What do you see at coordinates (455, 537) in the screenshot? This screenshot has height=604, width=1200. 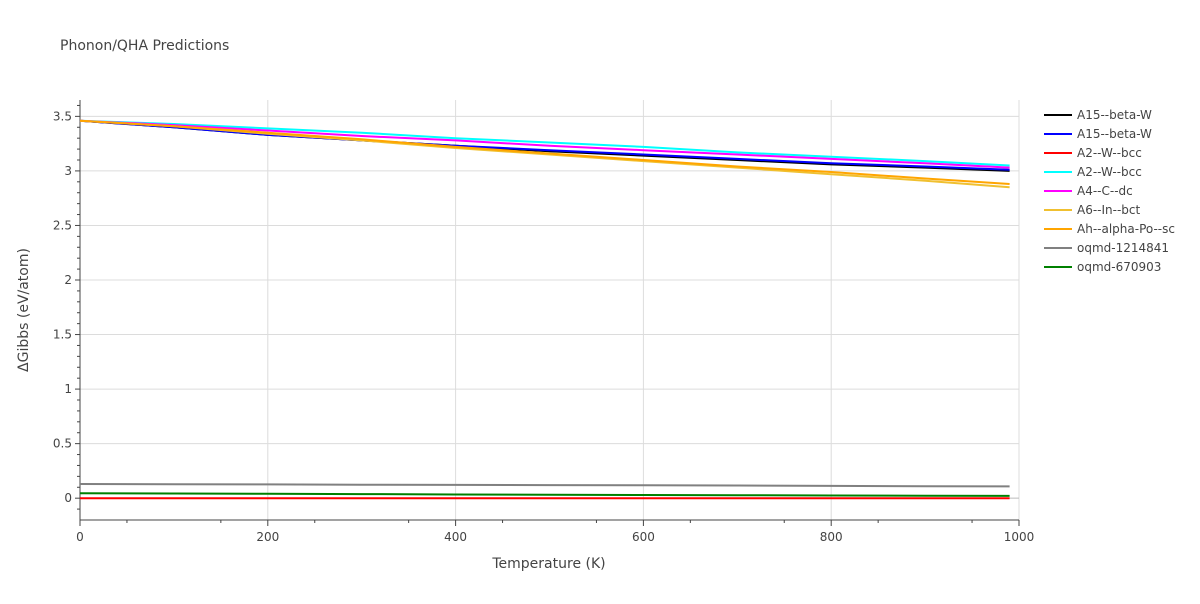 I see `x-tick-label: 400` at bounding box center [455, 537].